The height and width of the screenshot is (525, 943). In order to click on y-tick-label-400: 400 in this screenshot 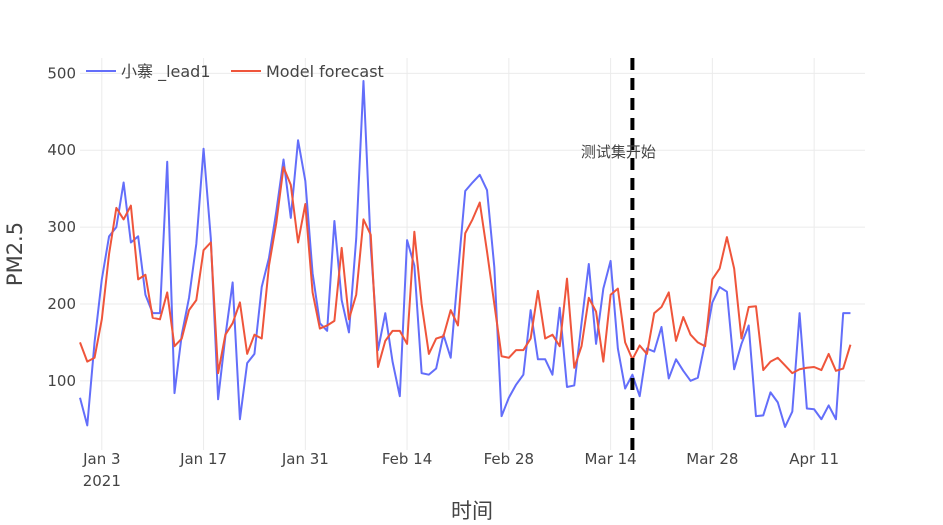, I will do `click(61, 150)`.